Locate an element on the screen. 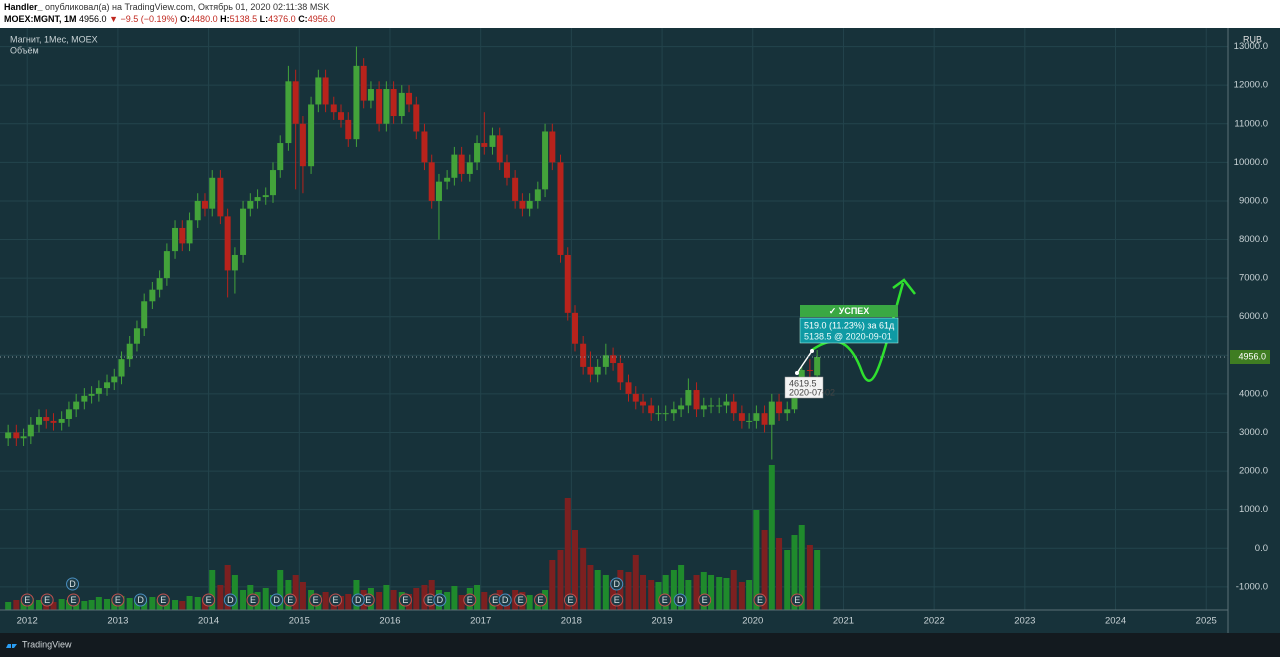 This screenshot has width=1280, height=657. projection-end is located at coordinates (812, 351).